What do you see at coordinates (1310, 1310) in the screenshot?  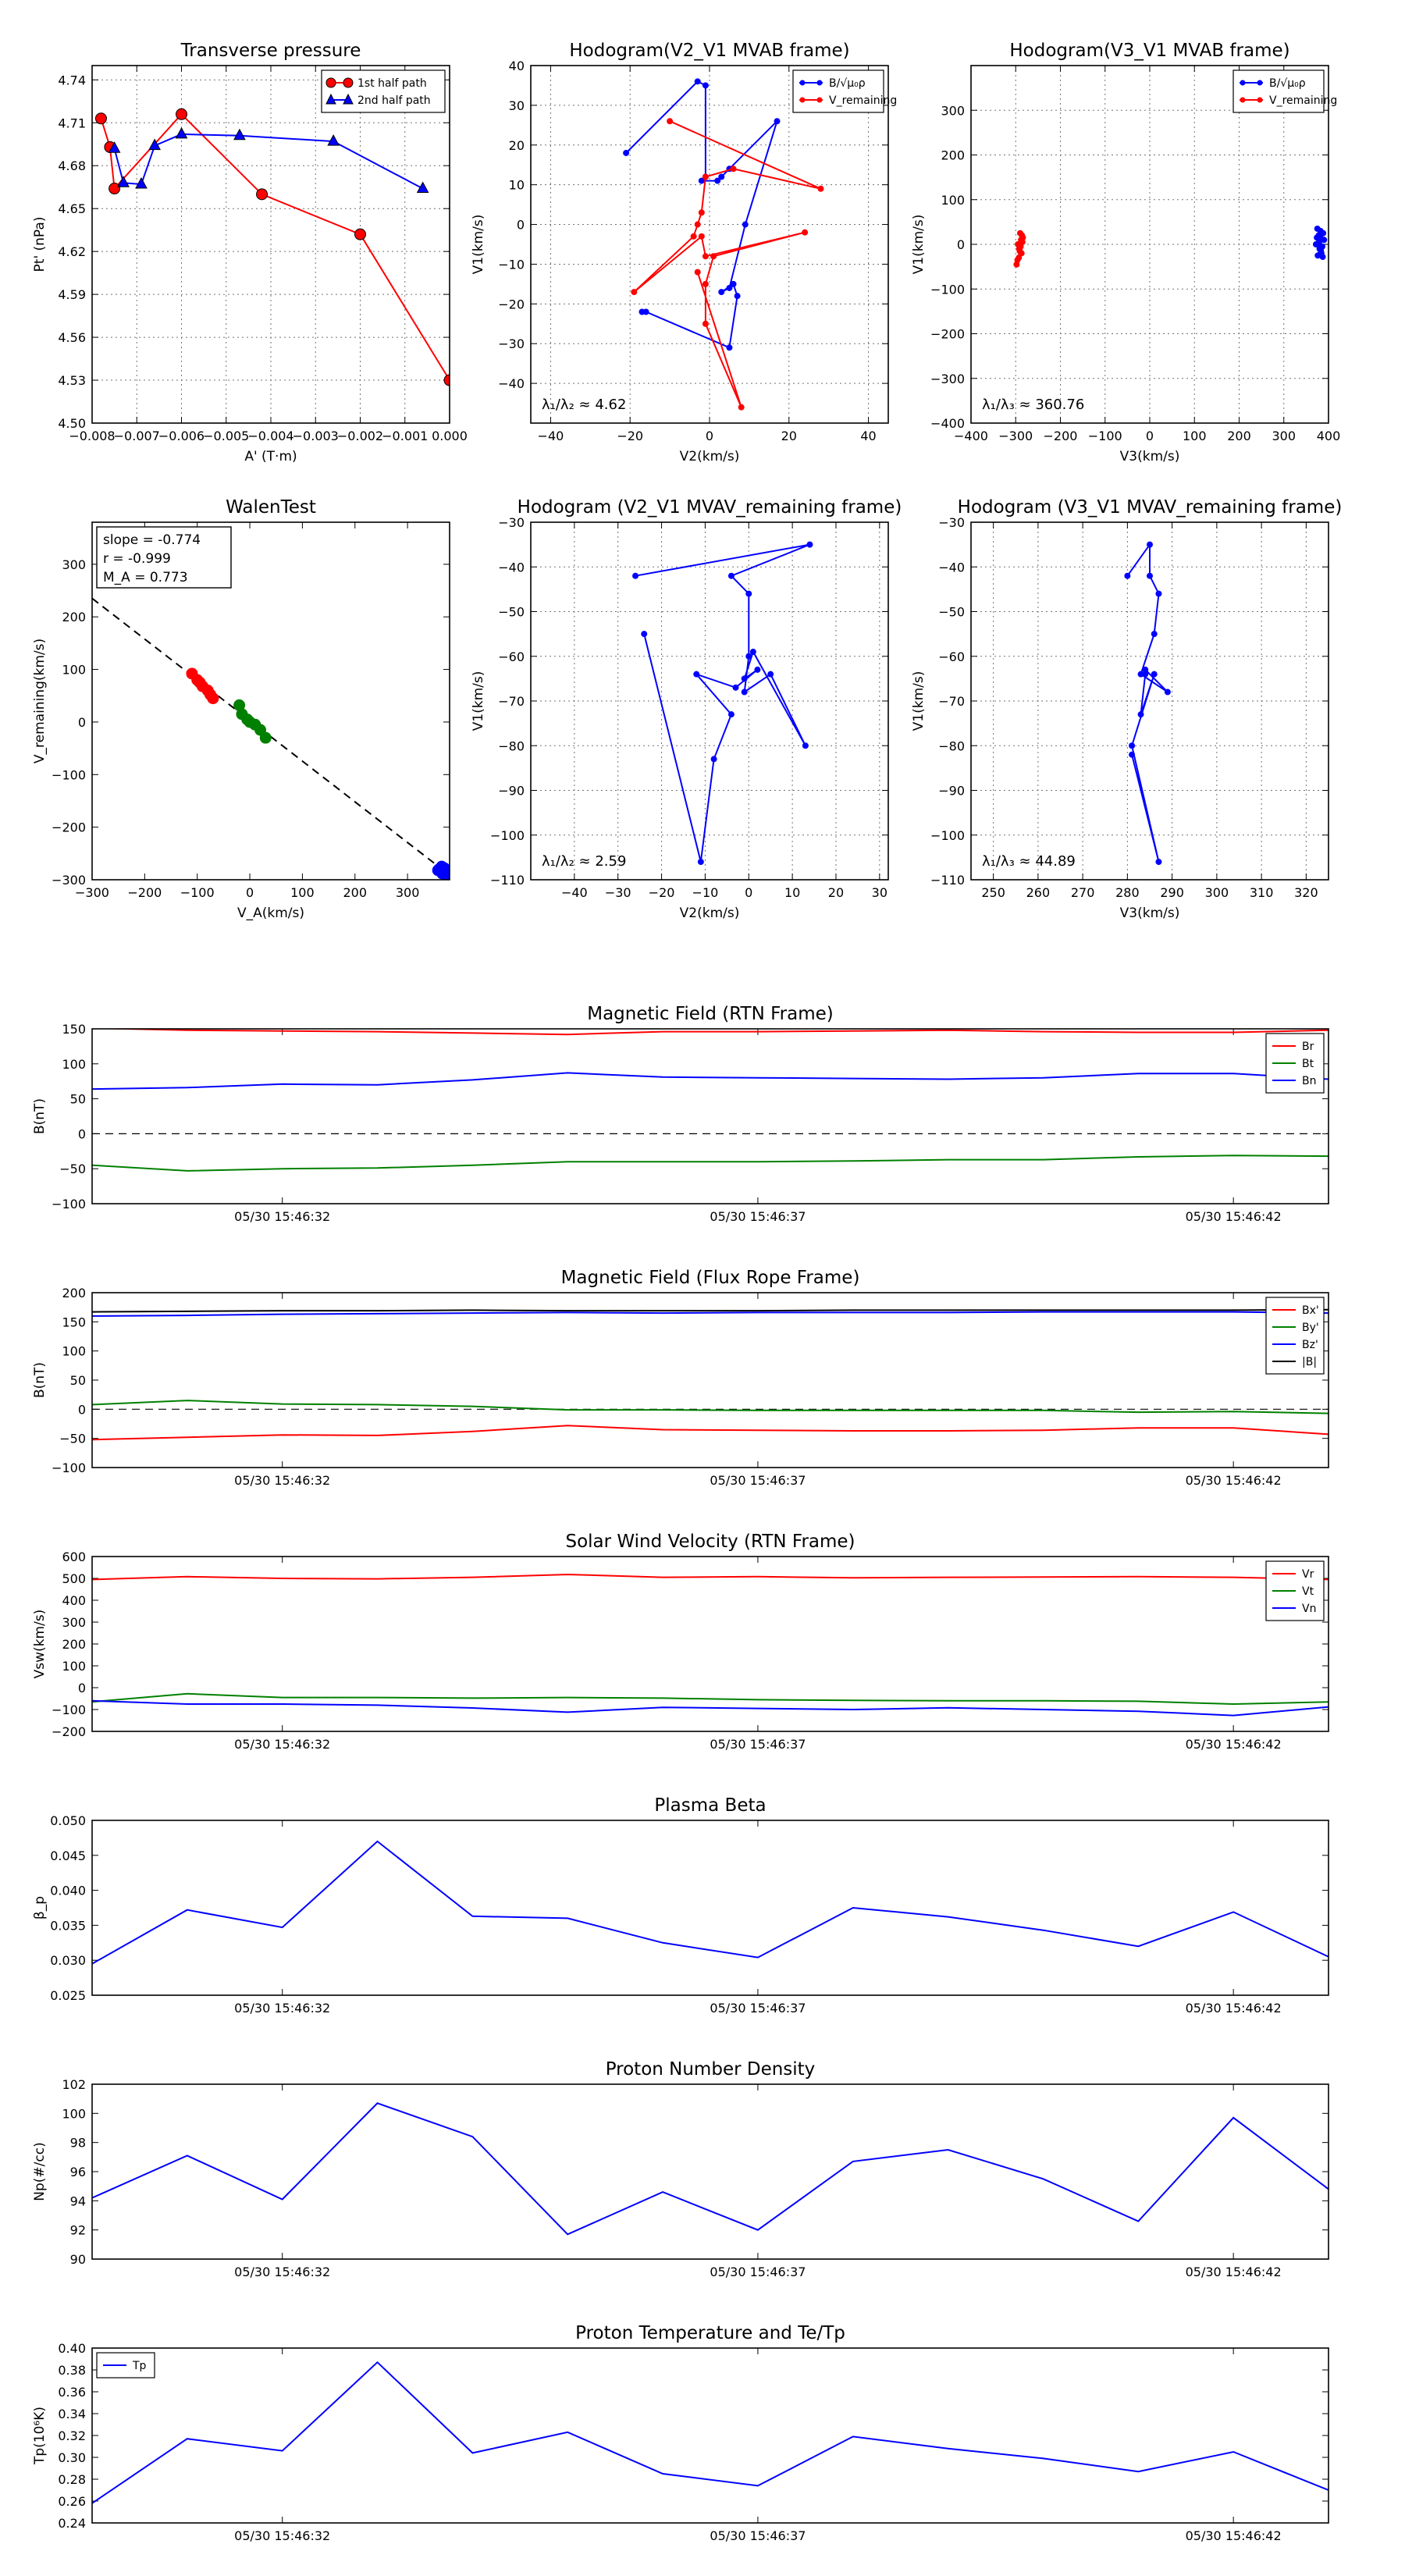 I see `legend-label: Bx'` at bounding box center [1310, 1310].